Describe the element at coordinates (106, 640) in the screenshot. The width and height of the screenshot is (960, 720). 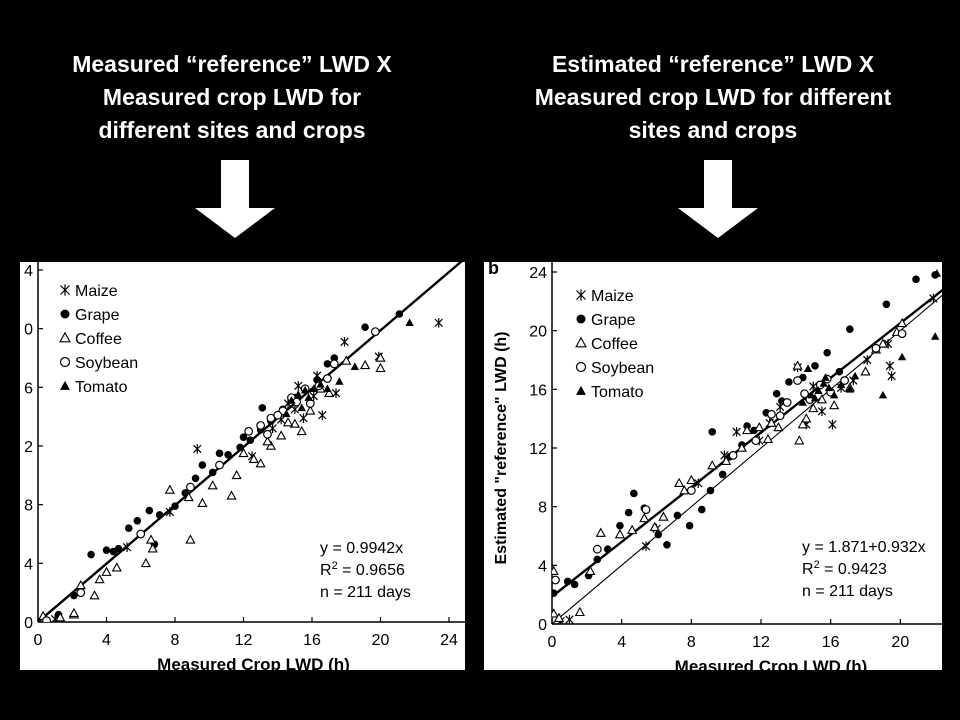
I see `x-tick-label: 4` at that location.